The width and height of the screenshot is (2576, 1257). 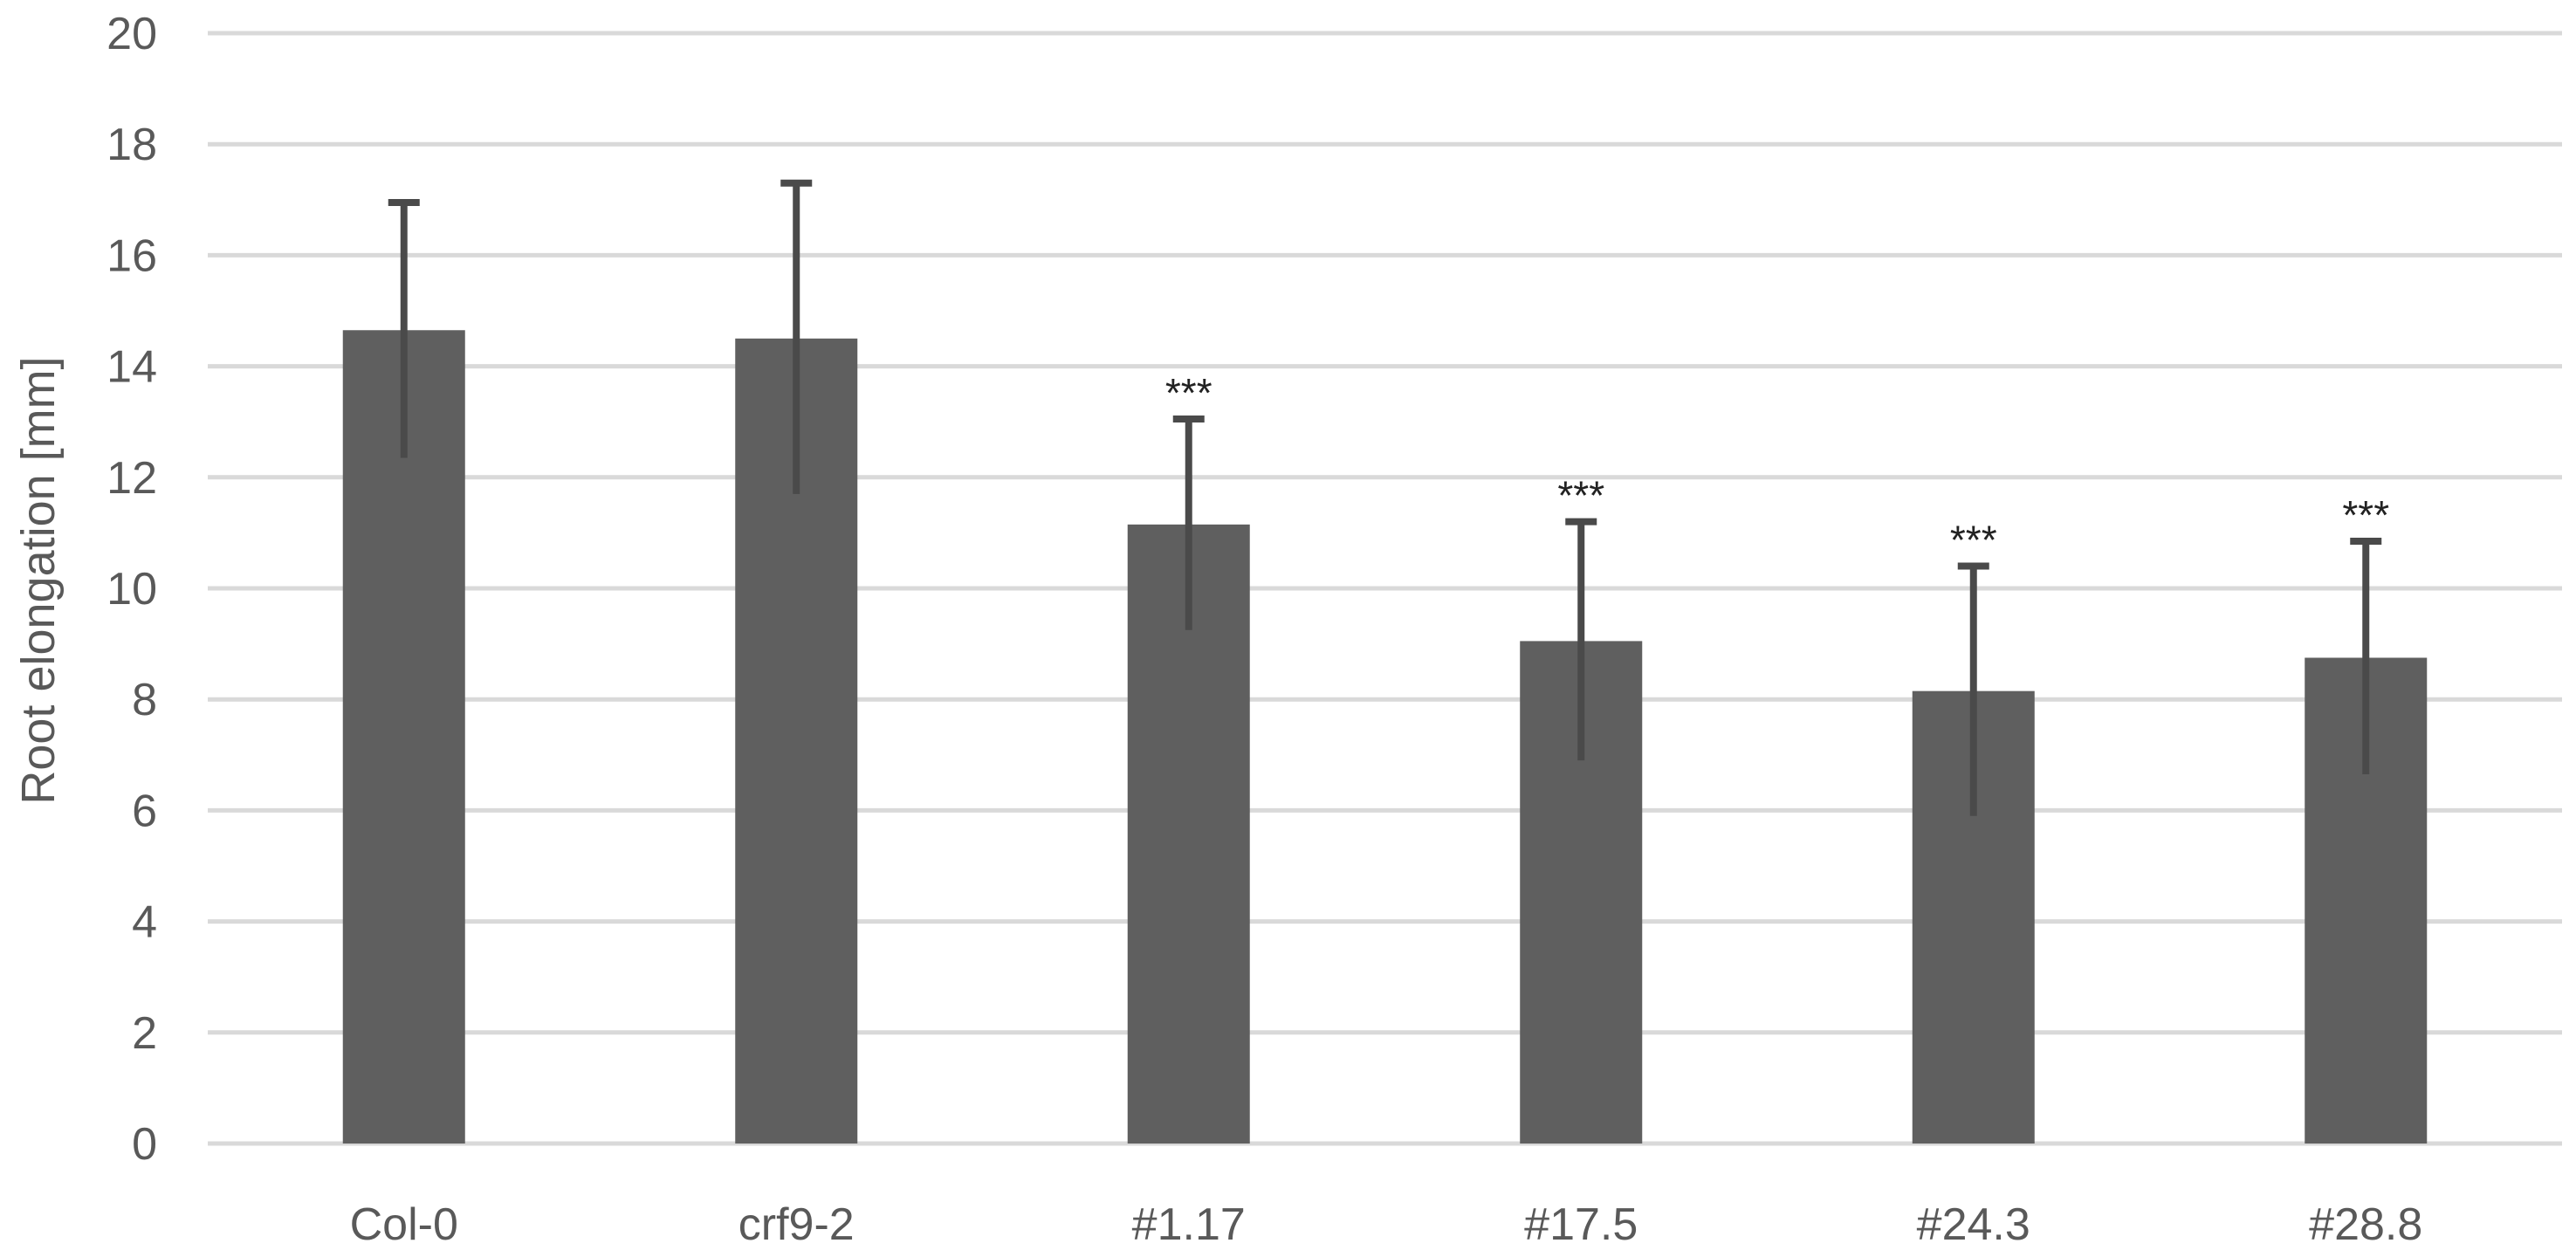 I want to click on y-tick-label: 16, so click(x=131, y=255).